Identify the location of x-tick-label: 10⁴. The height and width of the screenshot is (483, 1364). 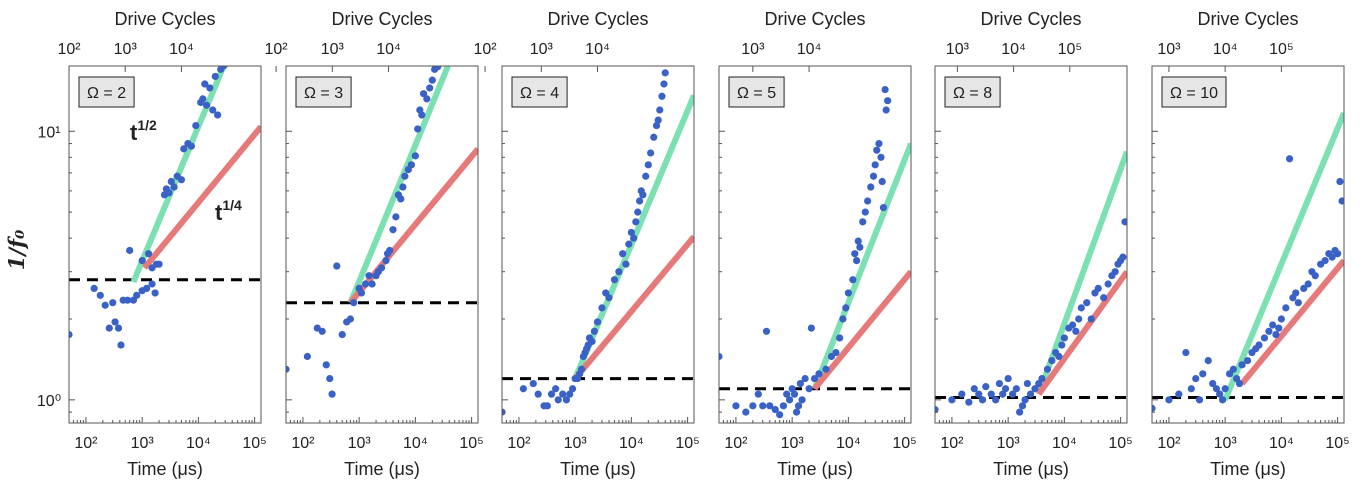
(631, 443).